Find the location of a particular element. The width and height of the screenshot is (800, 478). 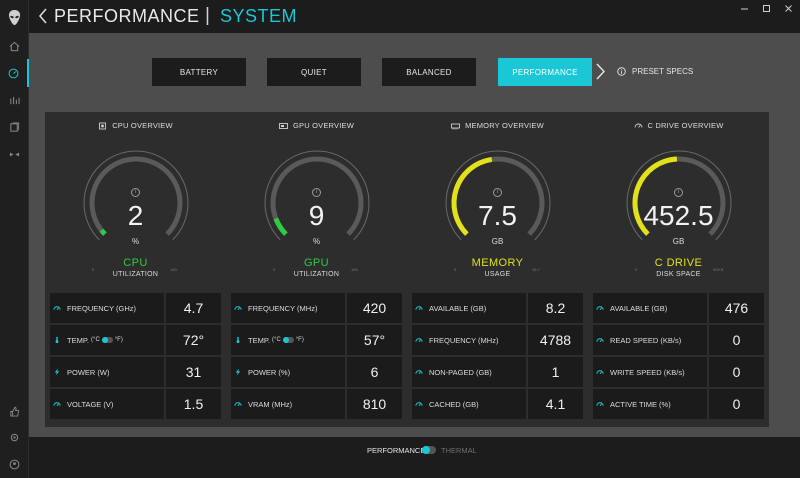

metric-row: FREQUENCY (MHz) 4788 is located at coordinates (497, 340).